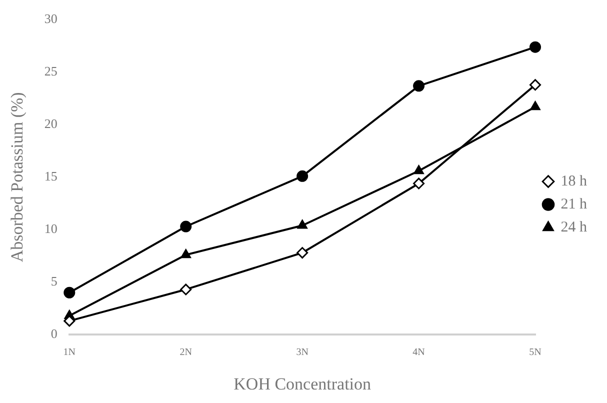  What do you see at coordinates (51, 18) in the screenshot?
I see `y-tick-label: 30` at bounding box center [51, 18].